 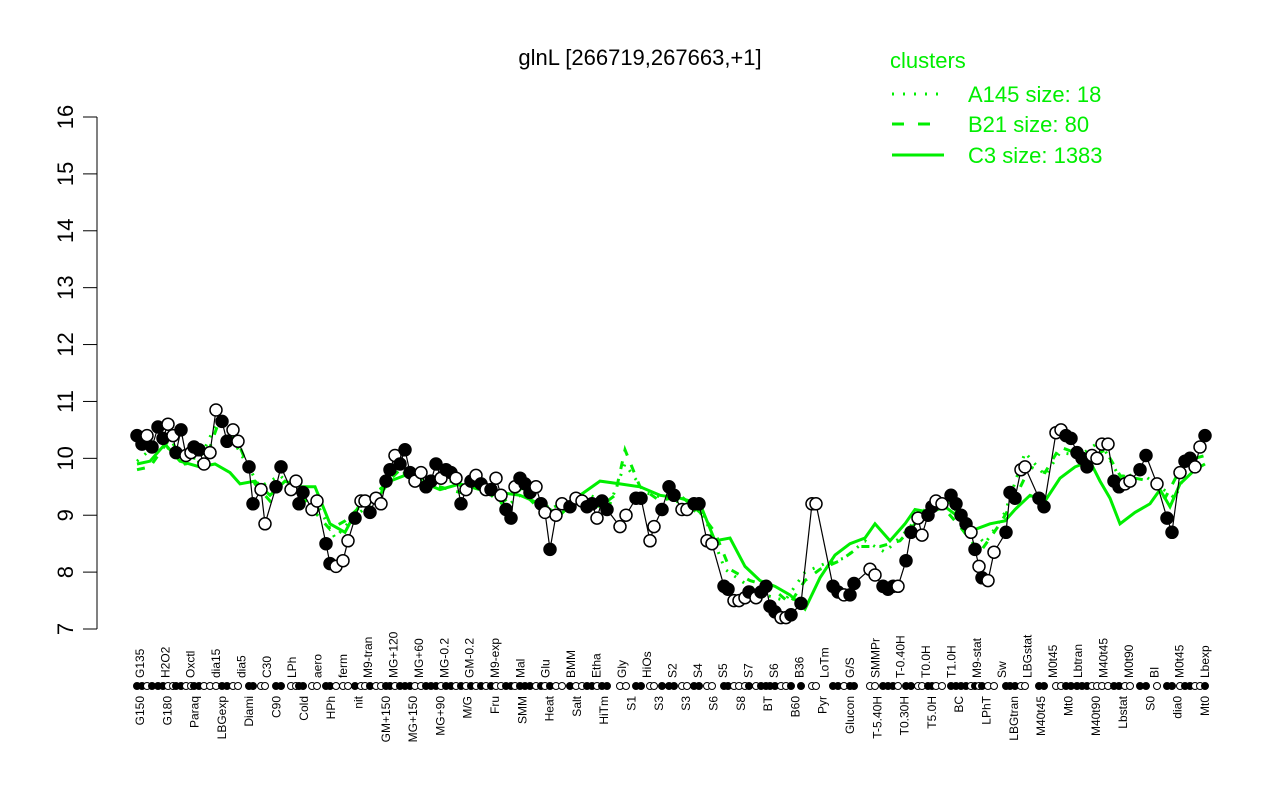 What do you see at coordinates (877, 717) in the screenshot?
I see `x-tick-label: T-5.40H` at bounding box center [877, 717].